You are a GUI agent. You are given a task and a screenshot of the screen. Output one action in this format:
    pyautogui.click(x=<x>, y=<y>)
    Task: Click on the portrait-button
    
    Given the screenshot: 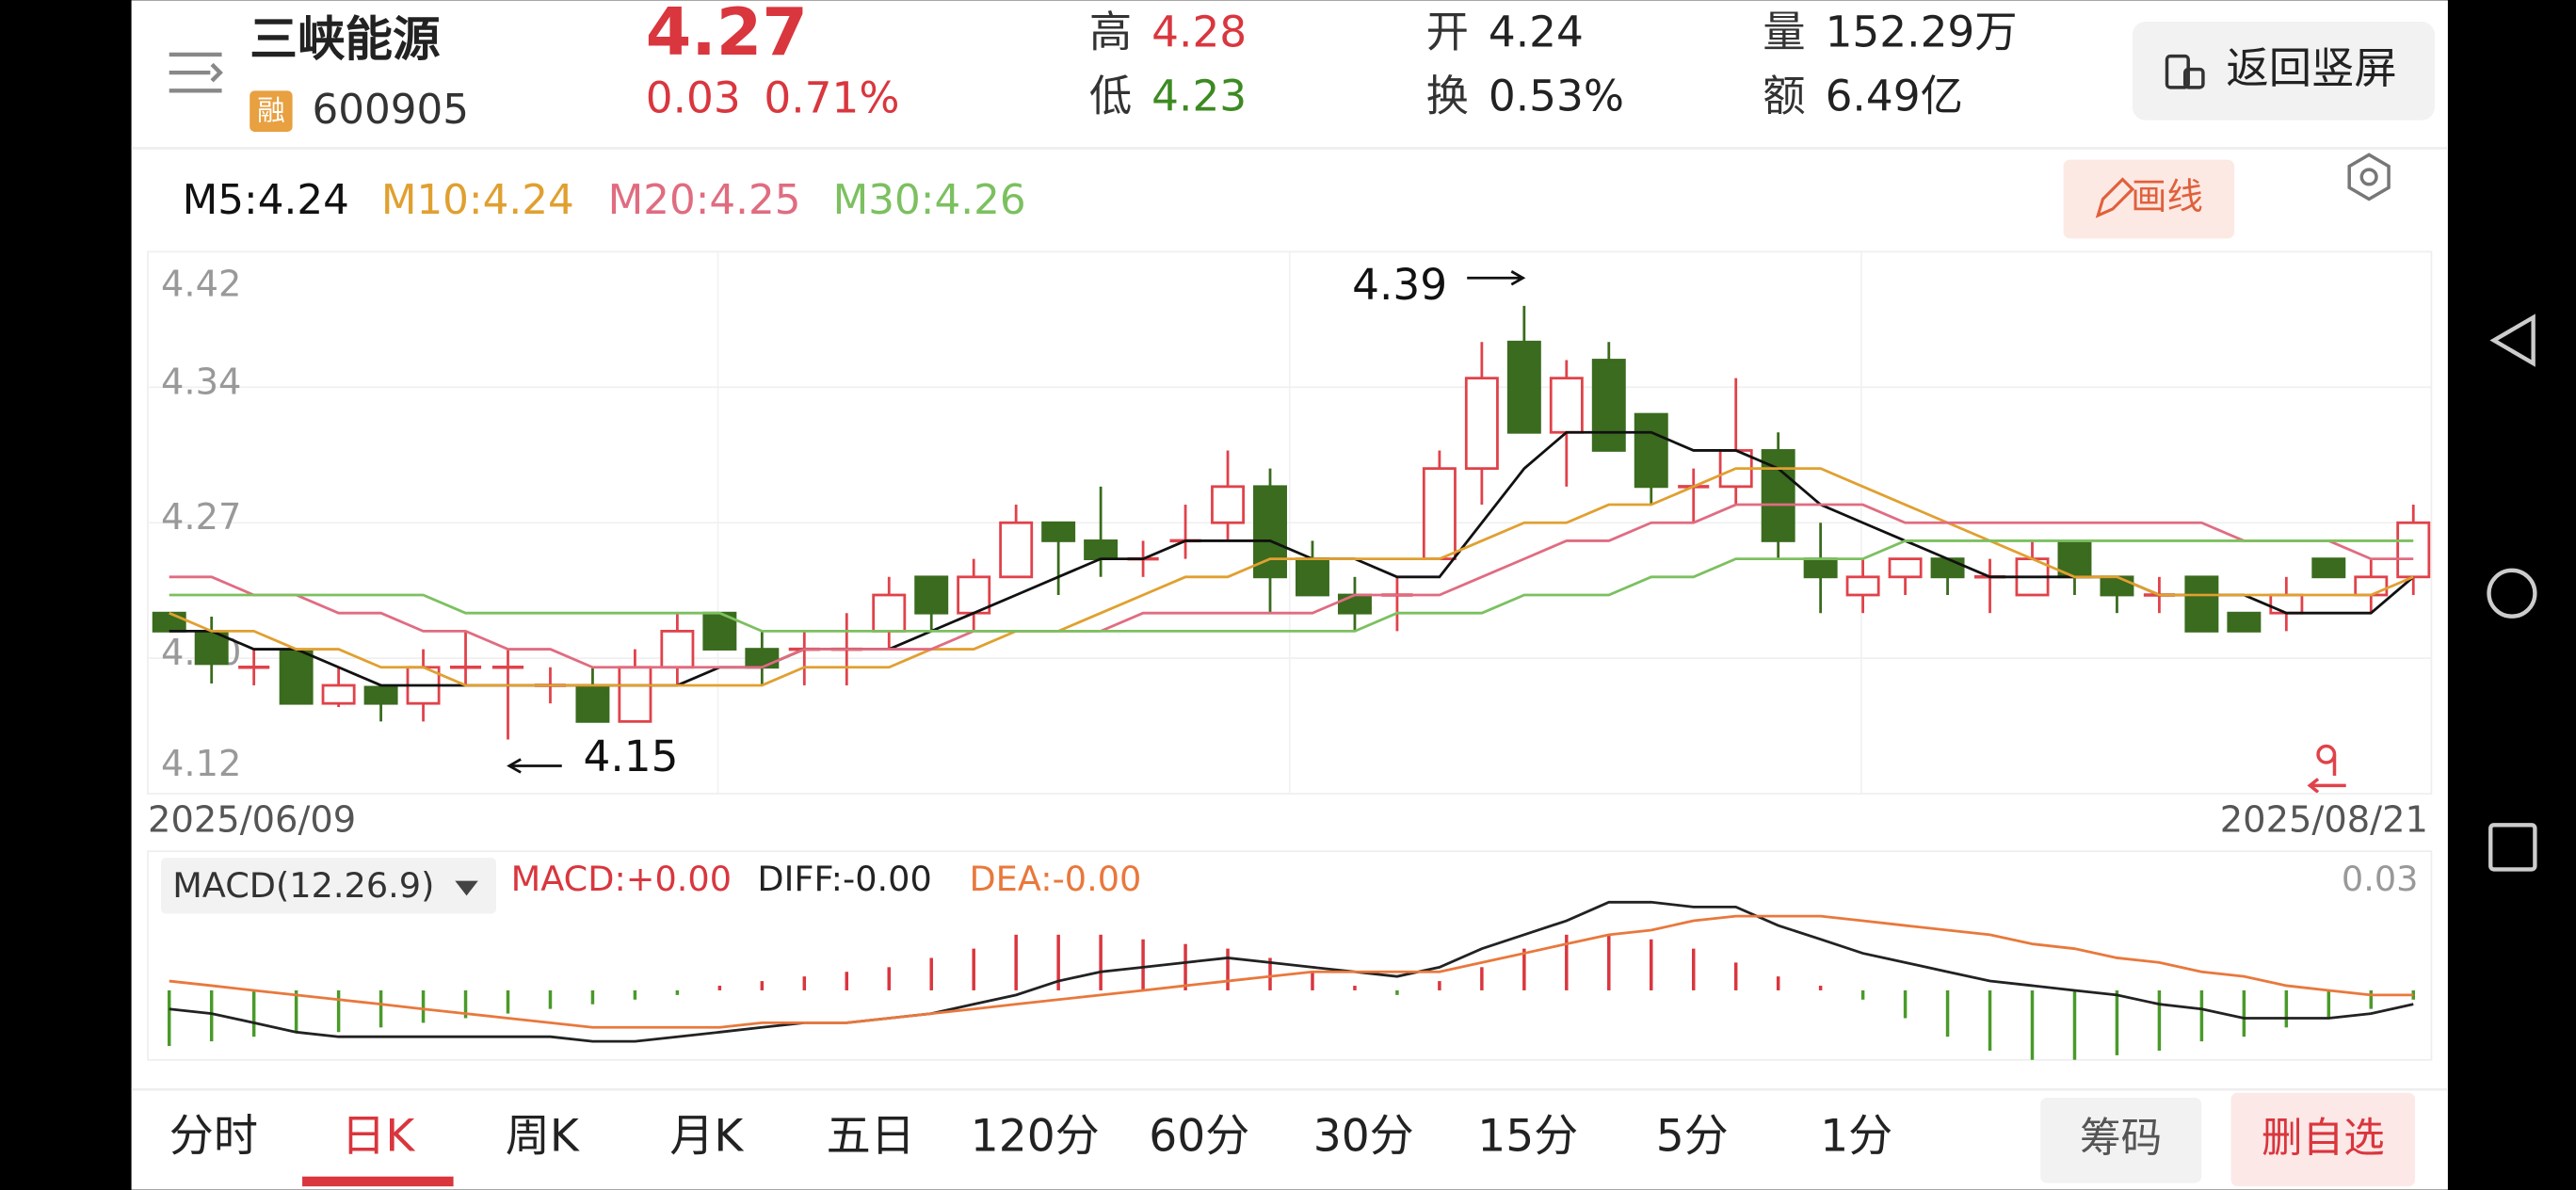 What is the action you would take?
    pyautogui.click(x=2283, y=71)
    